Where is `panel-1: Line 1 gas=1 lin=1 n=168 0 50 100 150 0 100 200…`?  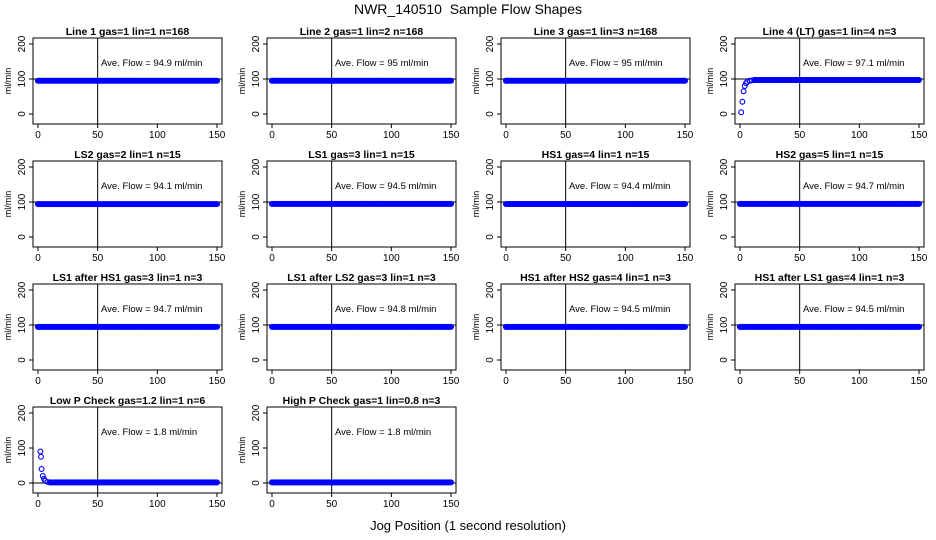 panel-1: Line 1 gas=1 lin=1 n=168 0 50 100 150 0 100 200… is located at coordinates (114, 83).